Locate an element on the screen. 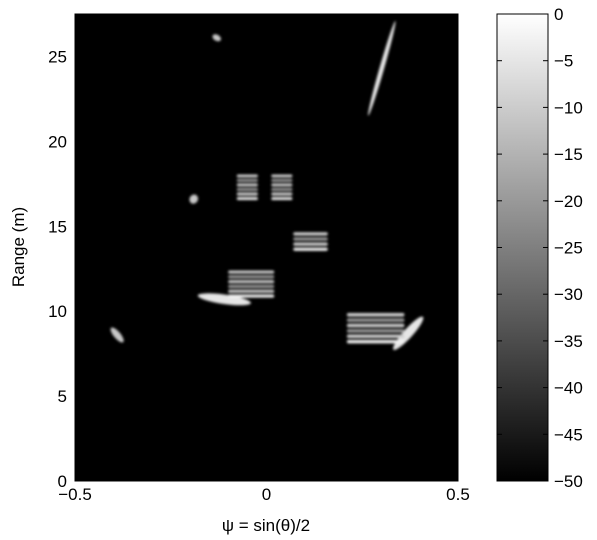  colorbar-tick-label: −45 is located at coordinates (568, 434).